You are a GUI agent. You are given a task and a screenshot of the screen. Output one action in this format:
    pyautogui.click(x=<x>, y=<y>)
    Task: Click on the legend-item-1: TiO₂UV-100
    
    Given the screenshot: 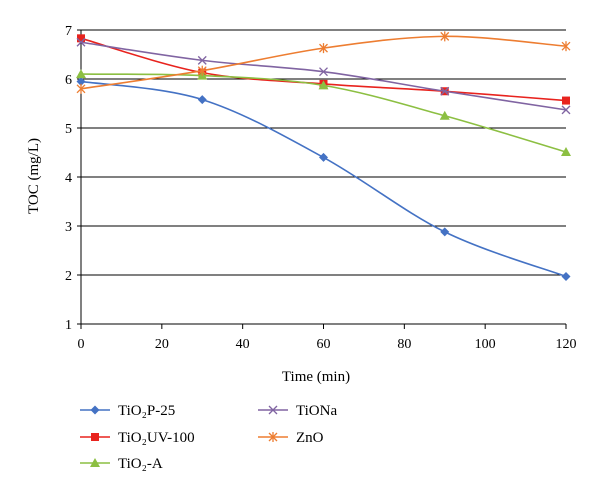 What is the action you would take?
    pyautogui.click(x=137, y=438)
    